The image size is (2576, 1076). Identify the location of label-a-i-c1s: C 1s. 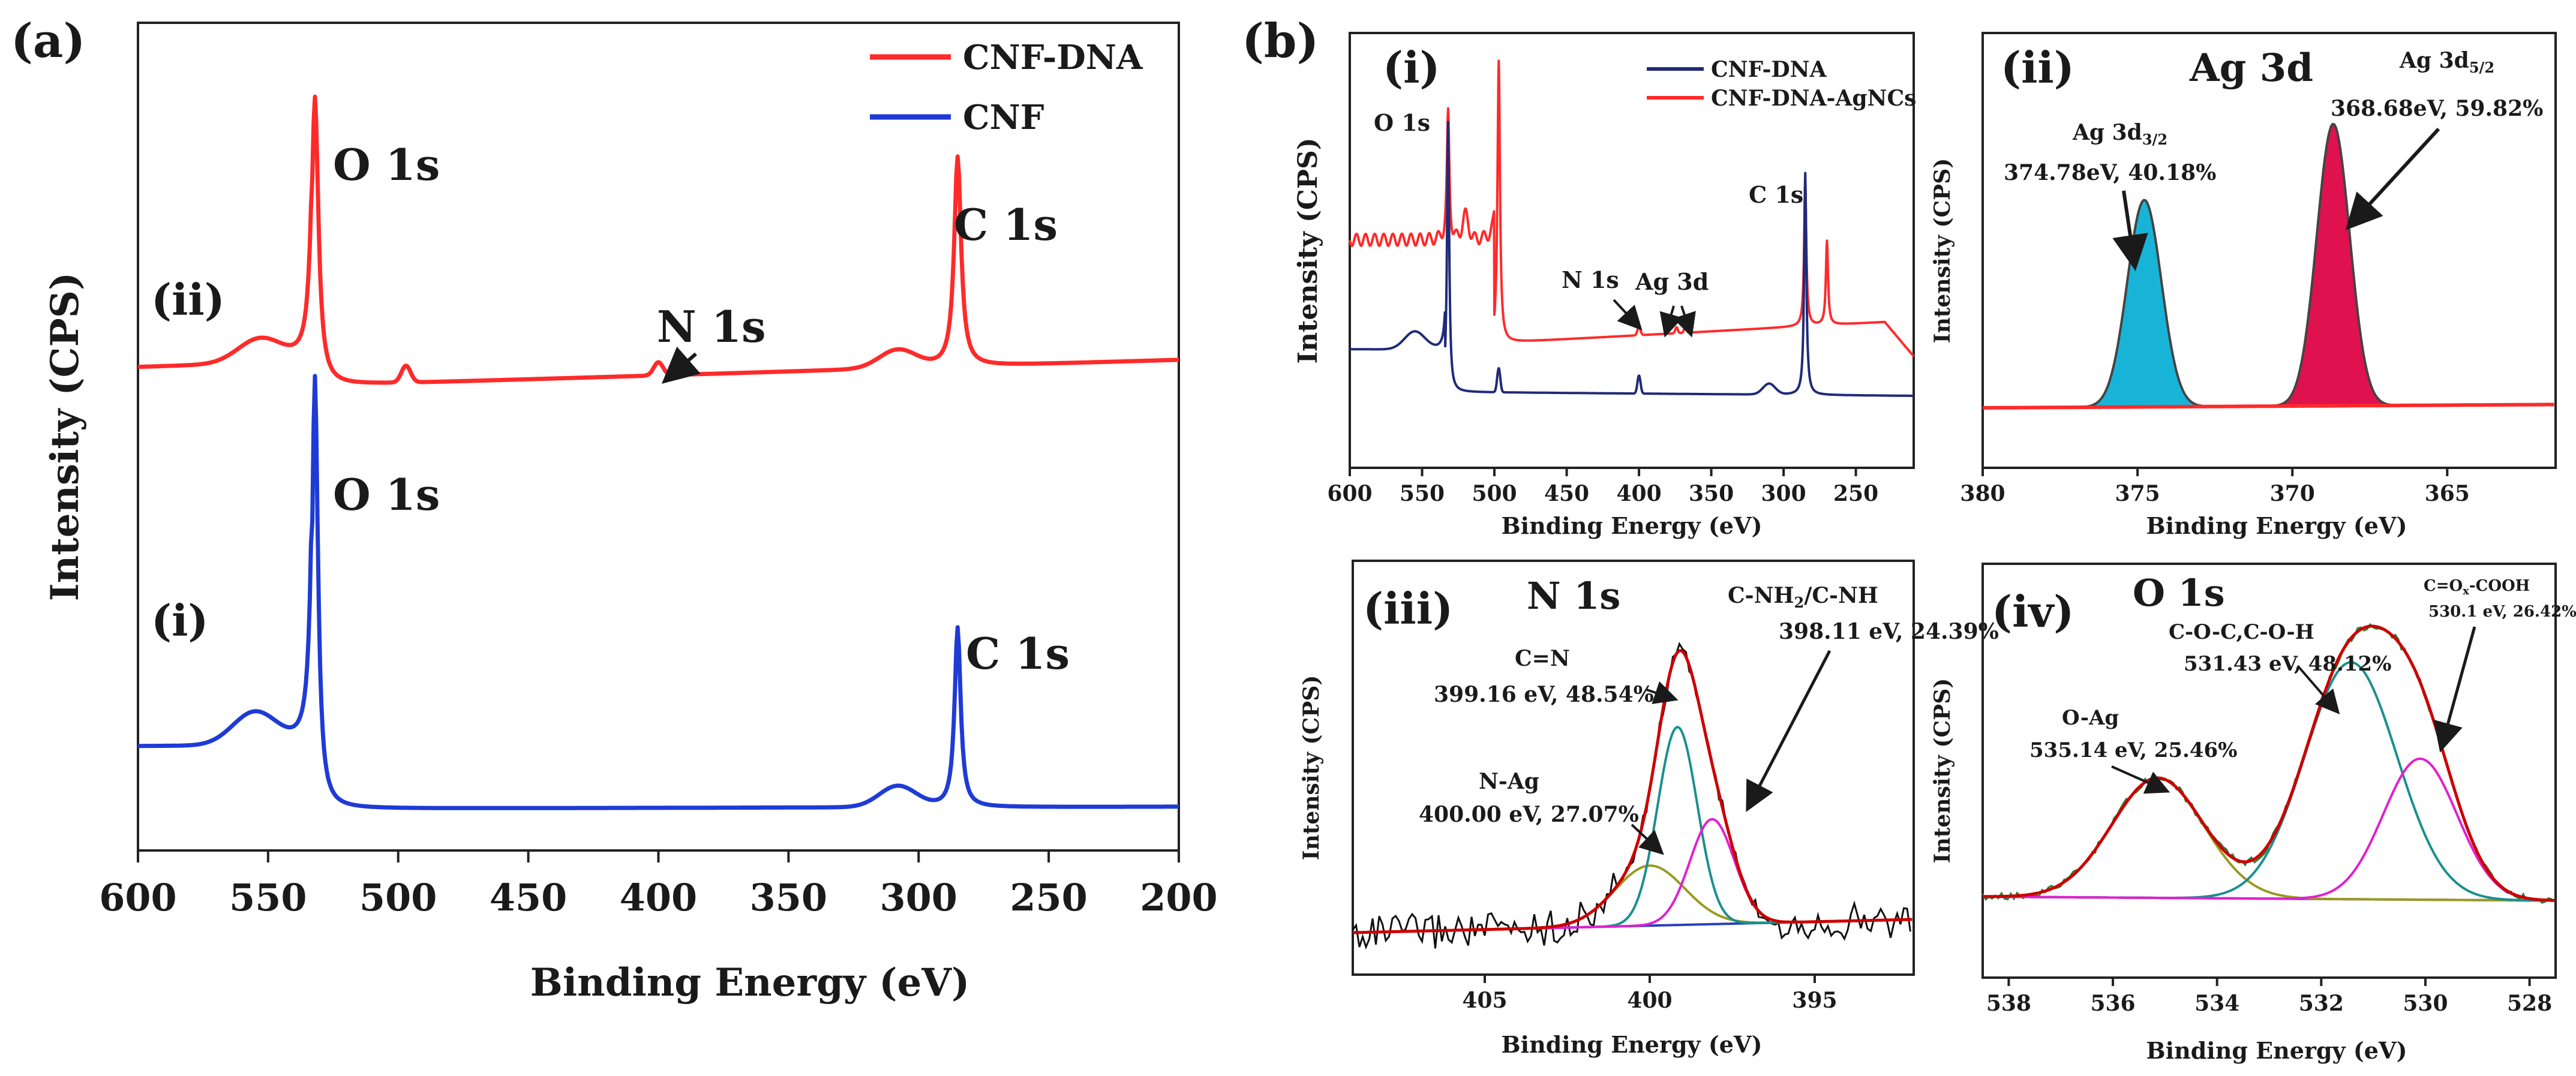
(1018, 653).